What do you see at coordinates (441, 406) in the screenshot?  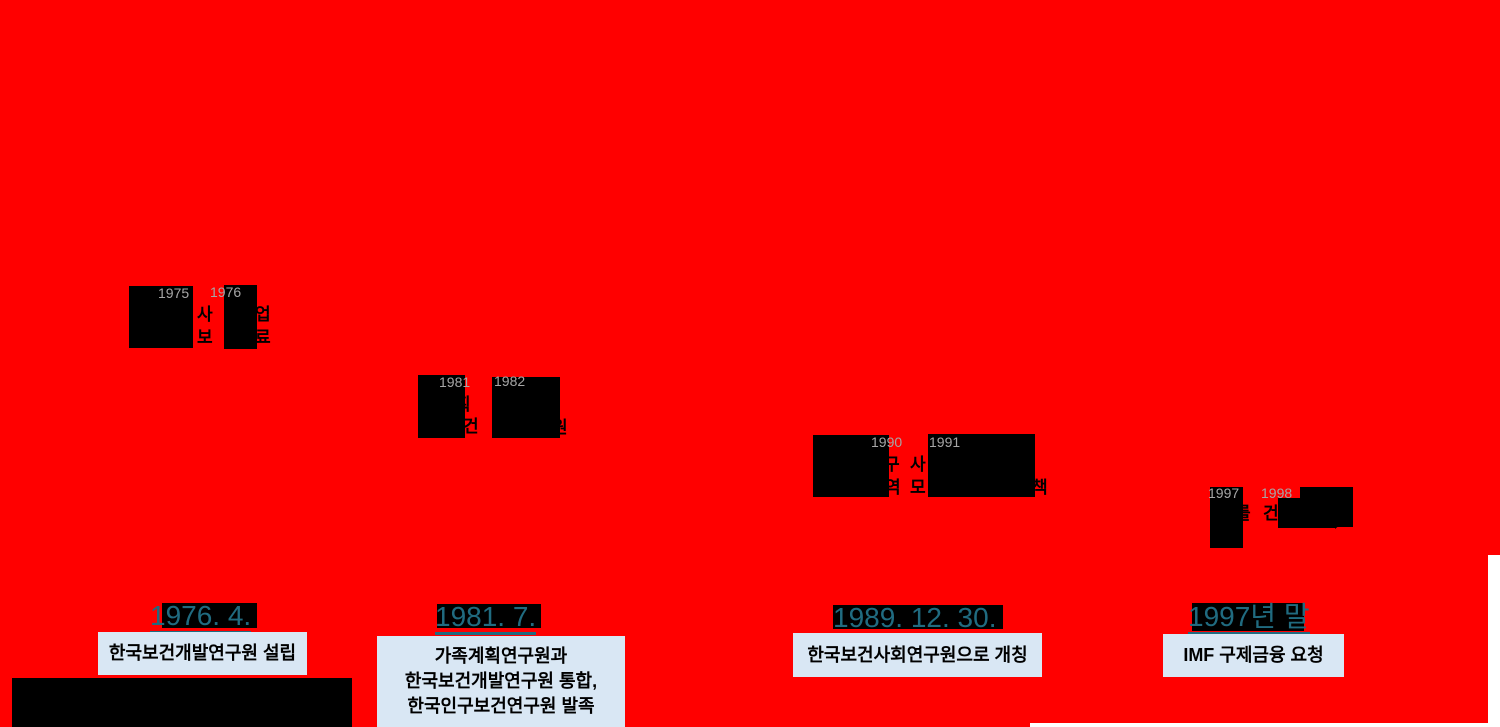 I see `image-placeholder-1981` at bounding box center [441, 406].